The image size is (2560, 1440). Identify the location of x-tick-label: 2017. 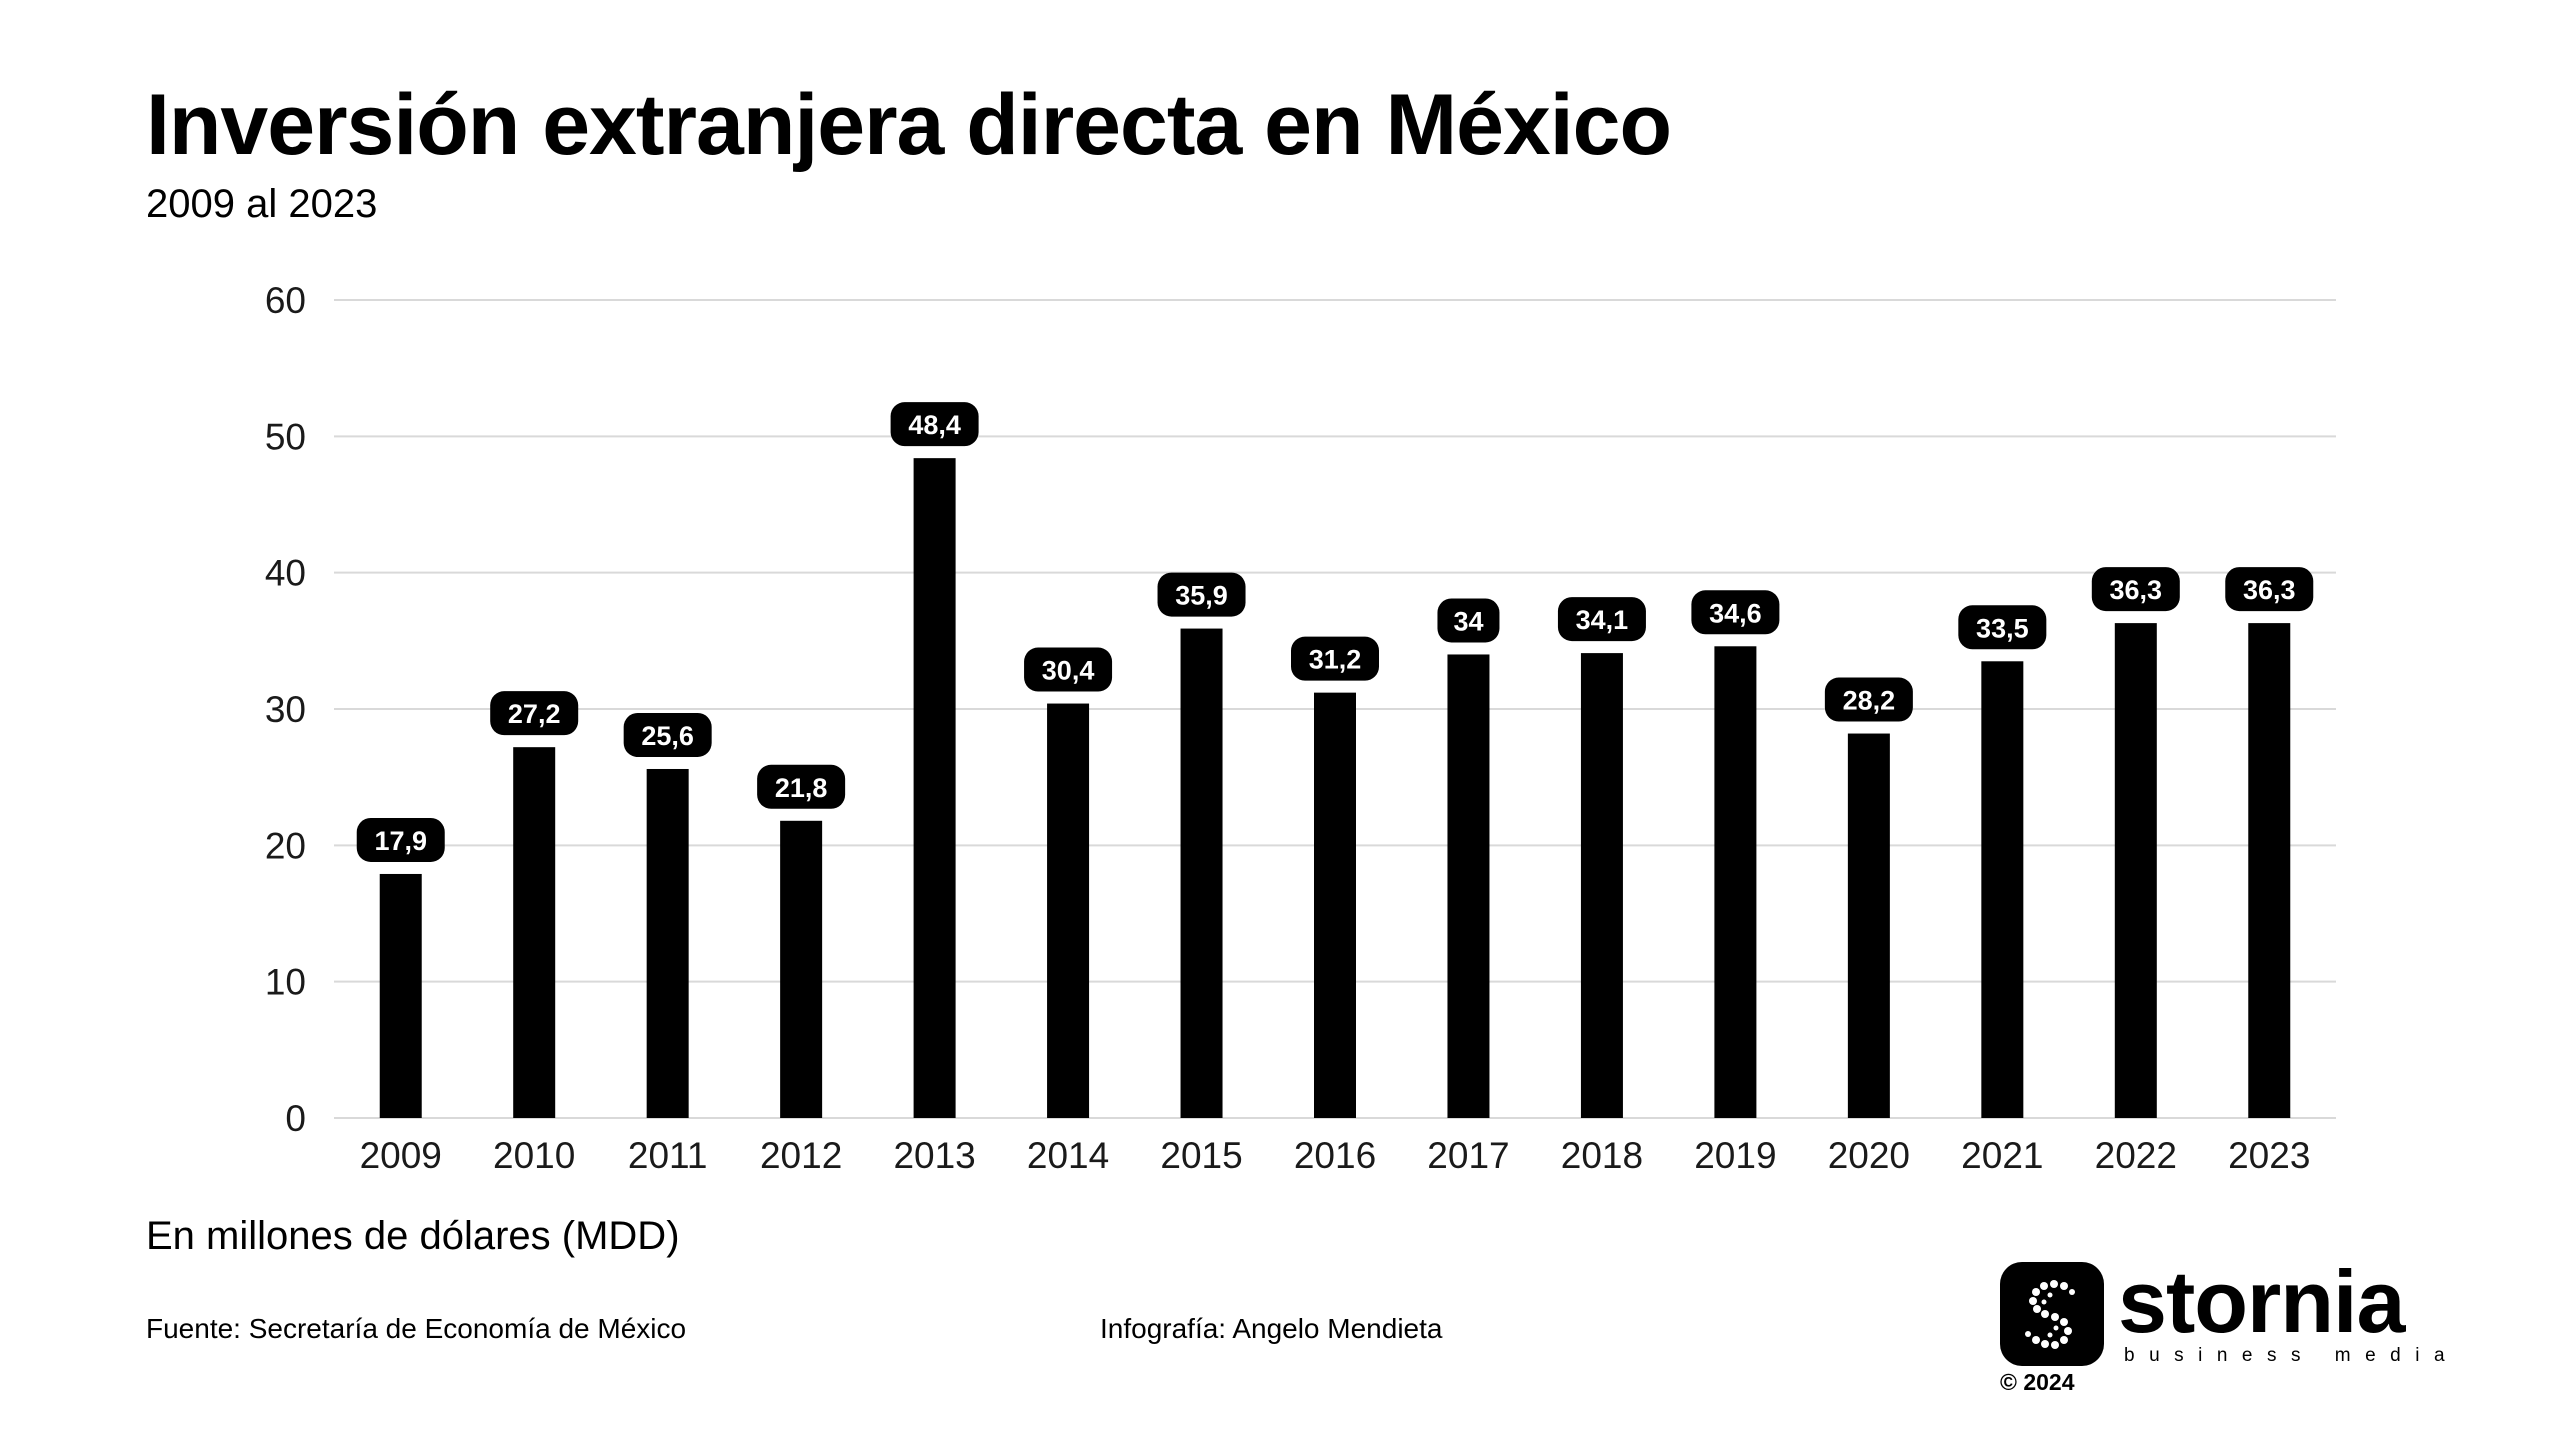
(1468, 1155).